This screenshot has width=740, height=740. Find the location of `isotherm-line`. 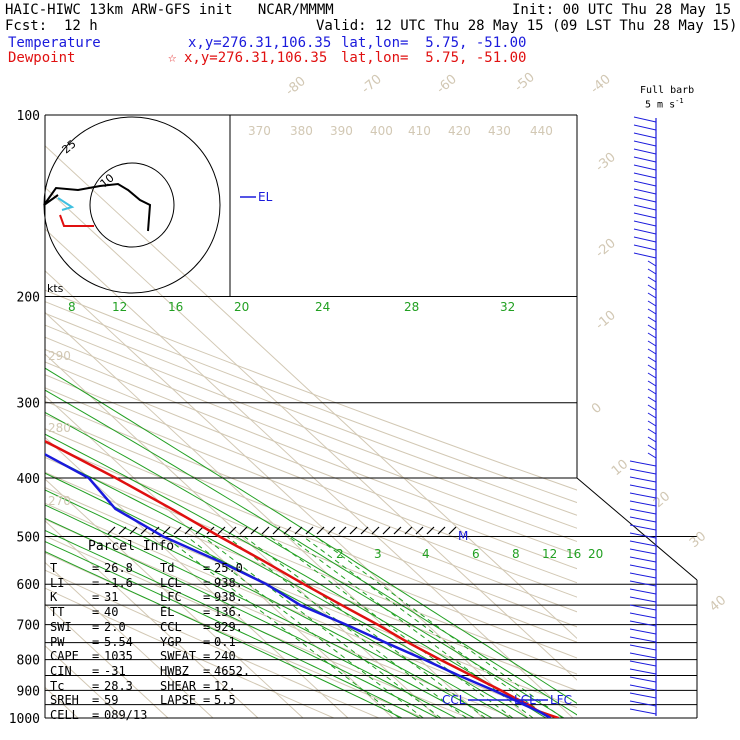

isotherm-line is located at coordinates (174, 598).